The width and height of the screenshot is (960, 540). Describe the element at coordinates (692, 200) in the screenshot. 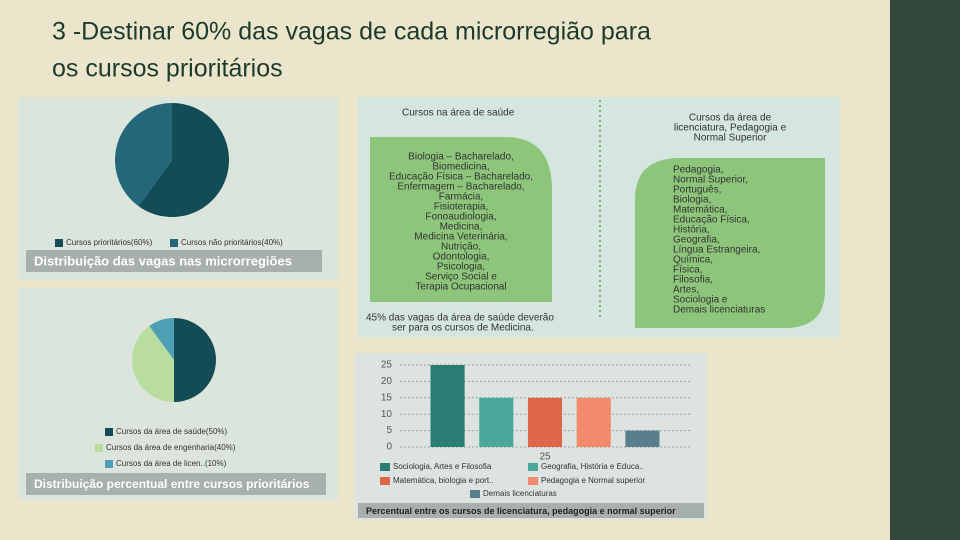

I see `course-item: Biologia,` at that location.